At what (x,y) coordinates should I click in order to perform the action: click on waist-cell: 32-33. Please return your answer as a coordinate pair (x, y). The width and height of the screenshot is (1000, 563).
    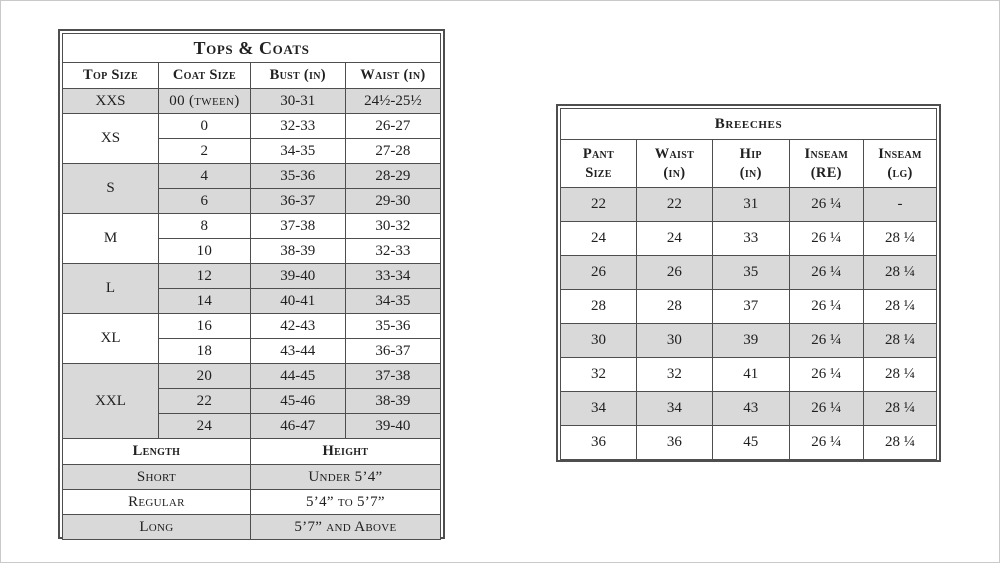
    Looking at the image, I should click on (393, 251).